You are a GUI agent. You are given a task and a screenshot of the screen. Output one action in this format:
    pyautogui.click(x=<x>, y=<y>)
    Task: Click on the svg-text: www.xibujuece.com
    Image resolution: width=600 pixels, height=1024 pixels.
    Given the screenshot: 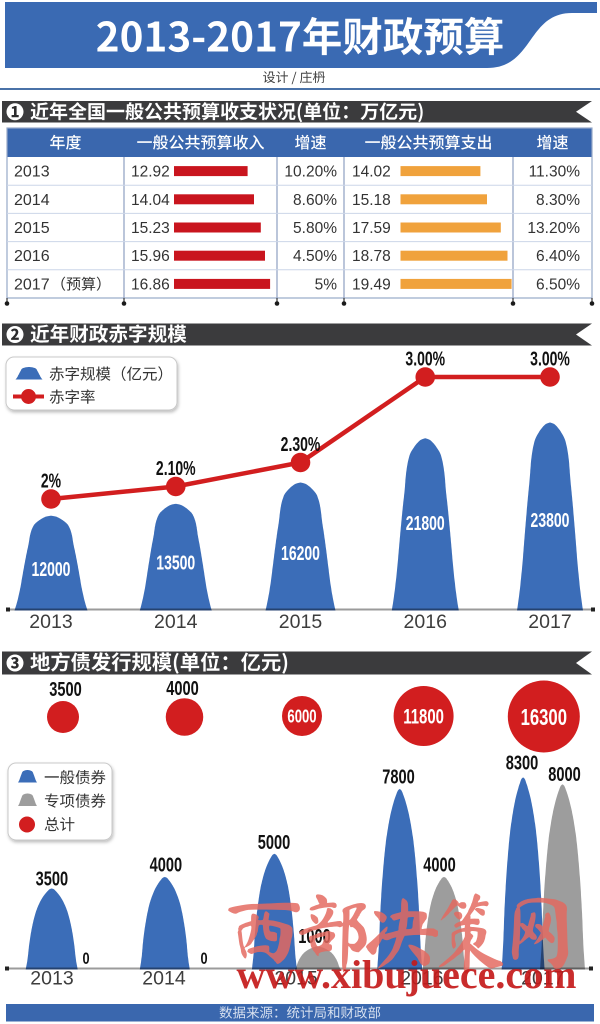 What is the action you would take?
    pyautogui.click(x=407, y=974)
    